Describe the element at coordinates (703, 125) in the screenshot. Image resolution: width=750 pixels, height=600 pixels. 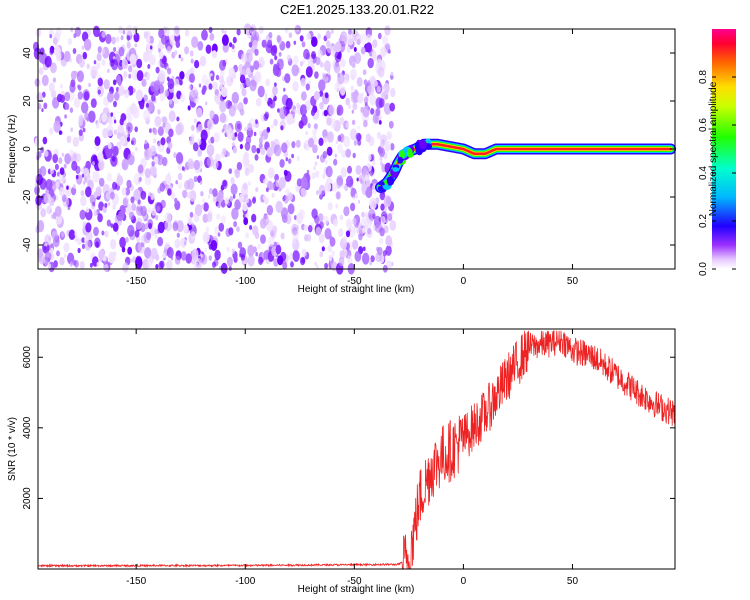
I see `colorbar-tick-label: 0.6` at that location.